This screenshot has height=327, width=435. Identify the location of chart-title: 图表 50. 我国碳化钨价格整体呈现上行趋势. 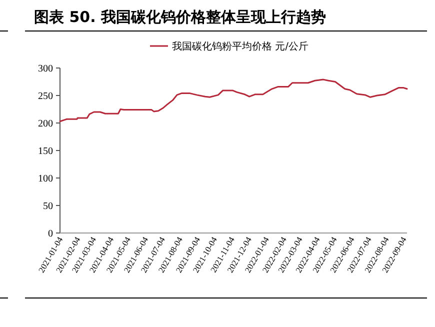
(180, 17).